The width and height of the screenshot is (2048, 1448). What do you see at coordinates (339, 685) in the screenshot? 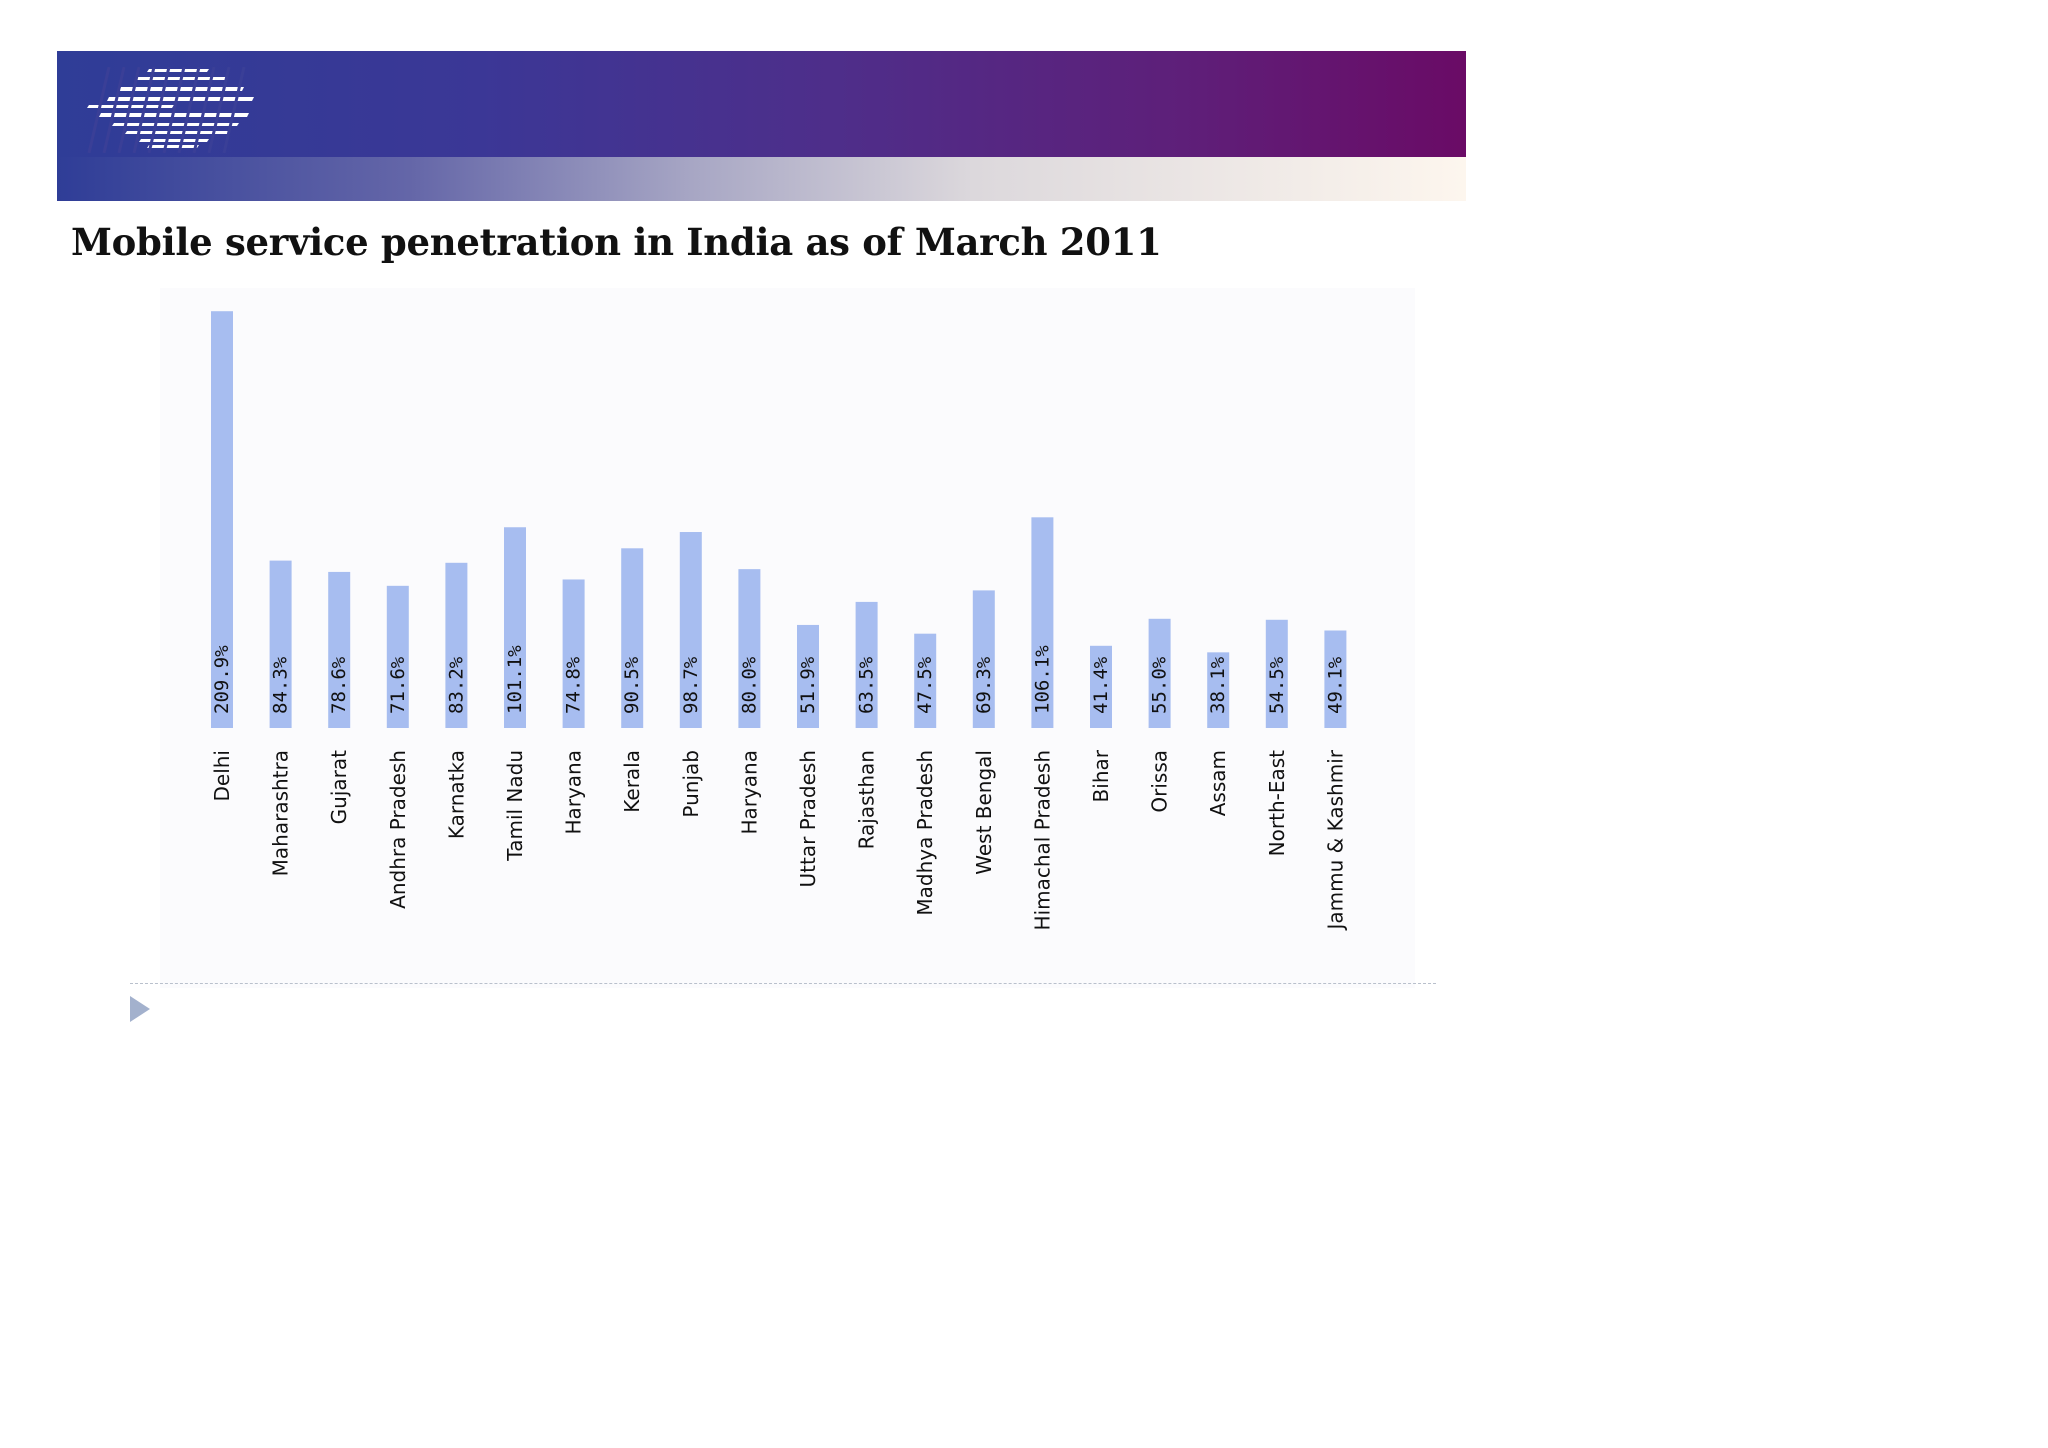
I see `value-label-gujarat-2: 78.6%` at bounding box center [339, 685].